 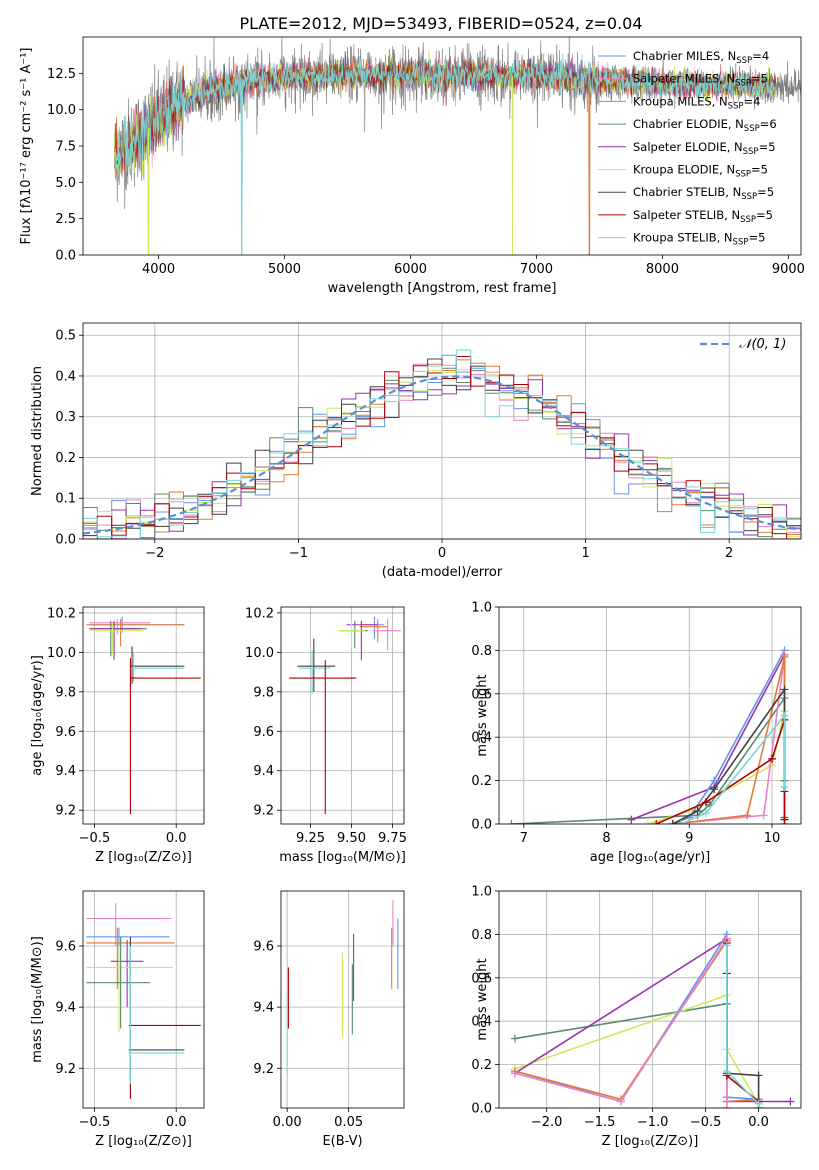 I want to click on x-tick-label: 5000, so click(x=284, y=269).